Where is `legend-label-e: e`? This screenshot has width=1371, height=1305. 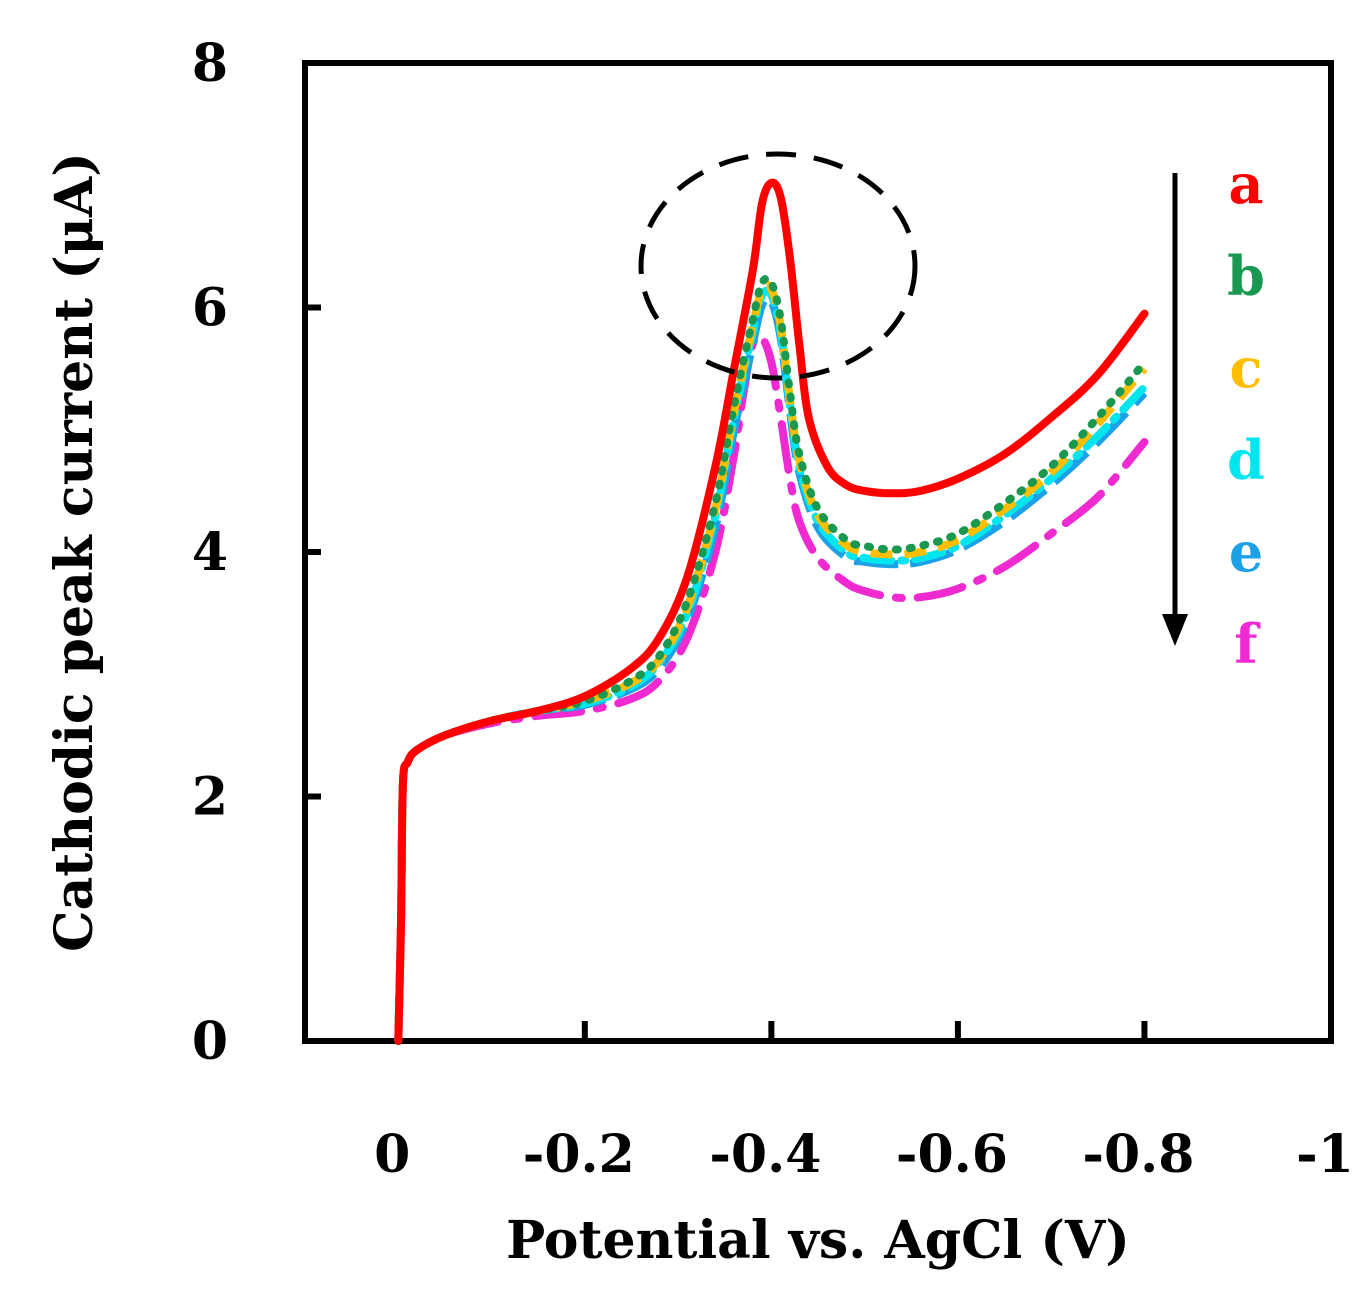 legend-label-e: e is located at coordinates (1246, 552).